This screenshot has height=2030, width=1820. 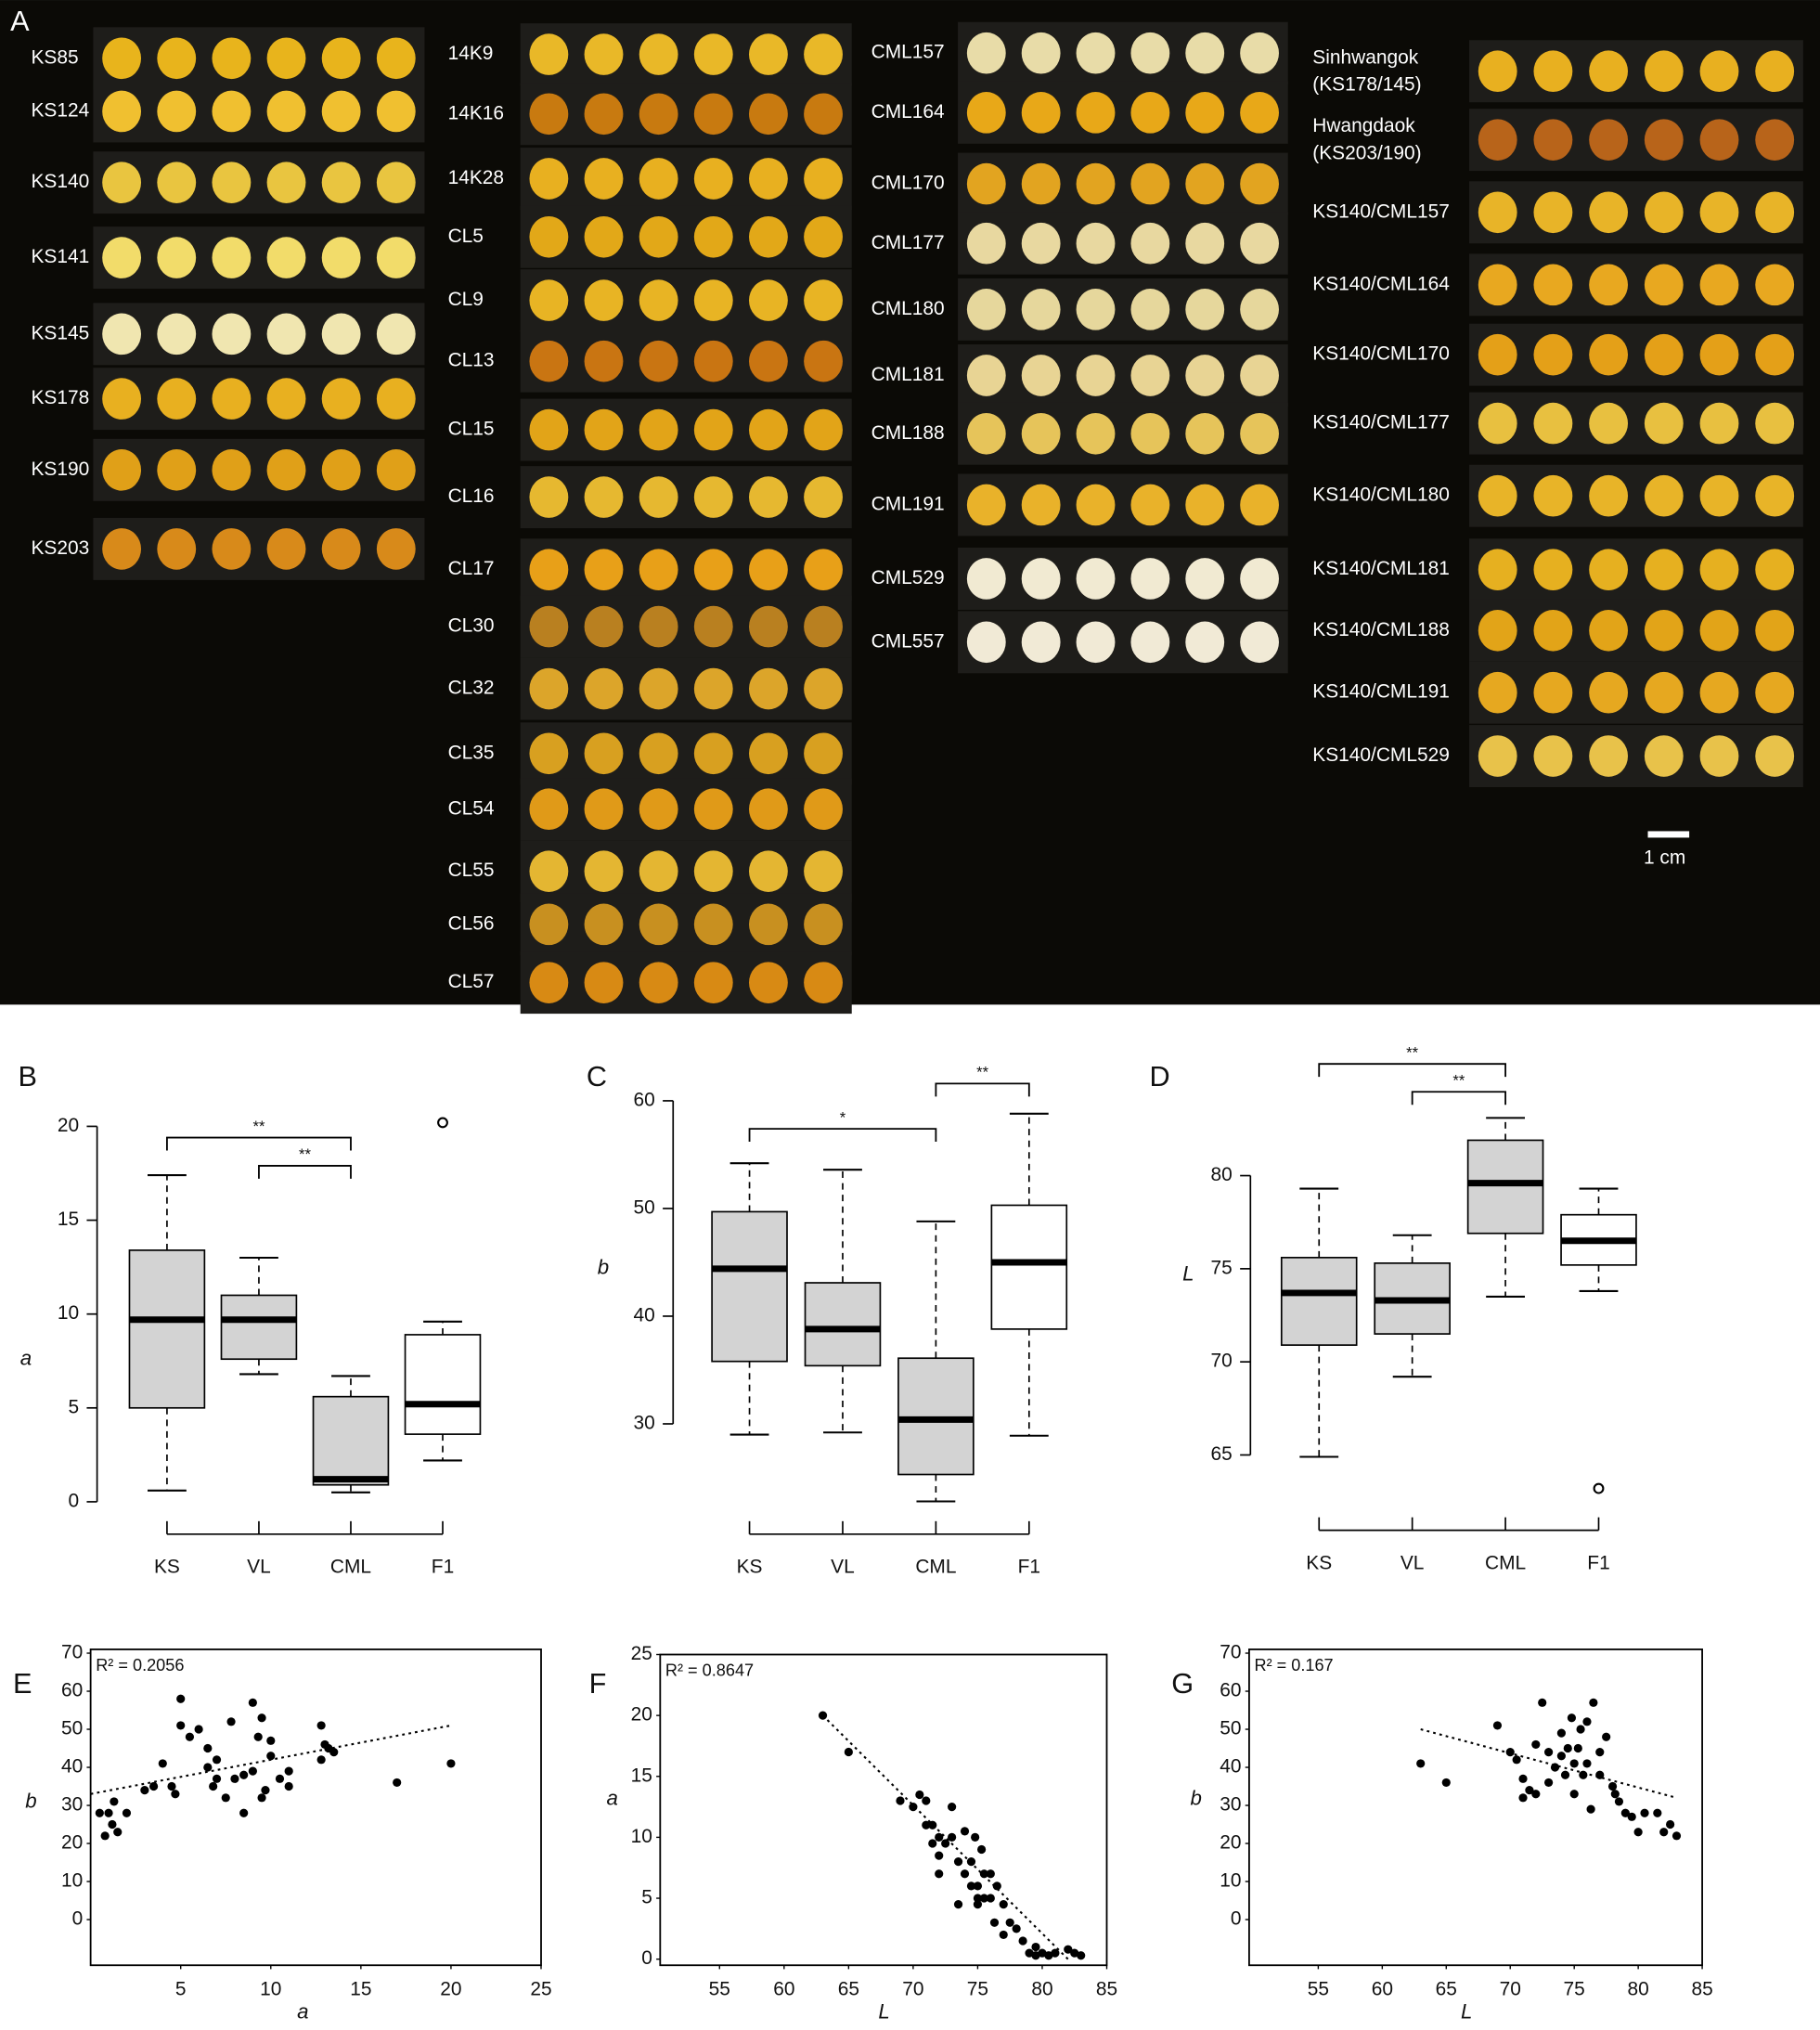 I want to click on line-label: CL32, so click(x=471, y=688).